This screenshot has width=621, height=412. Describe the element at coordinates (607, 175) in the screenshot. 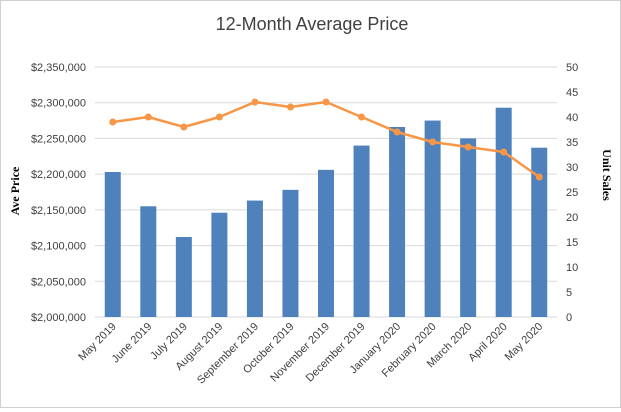

I see `right-axis-title: Unit Sales` at that location.